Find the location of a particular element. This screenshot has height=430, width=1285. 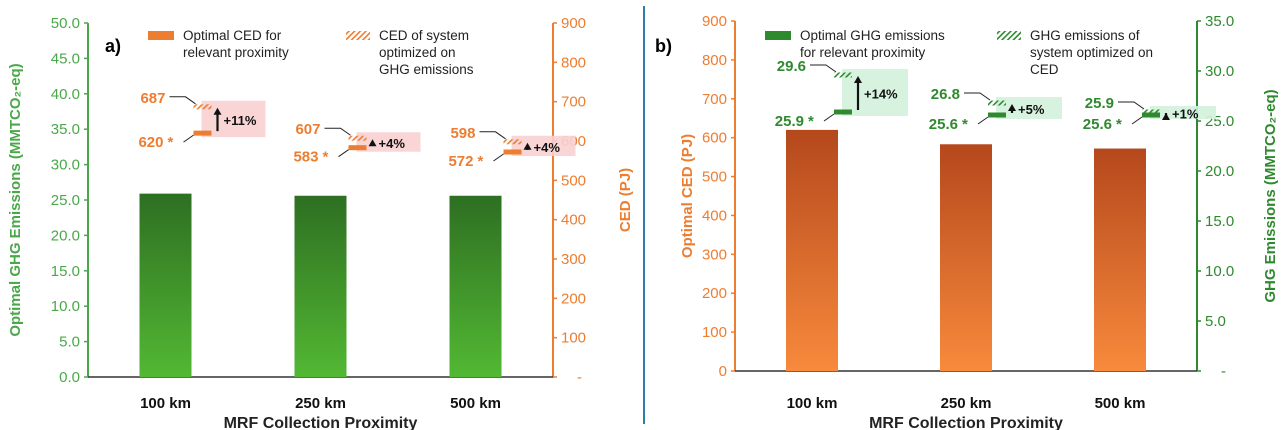

y-tick-label-left: 20.0 is located at coordinates (65, 235).